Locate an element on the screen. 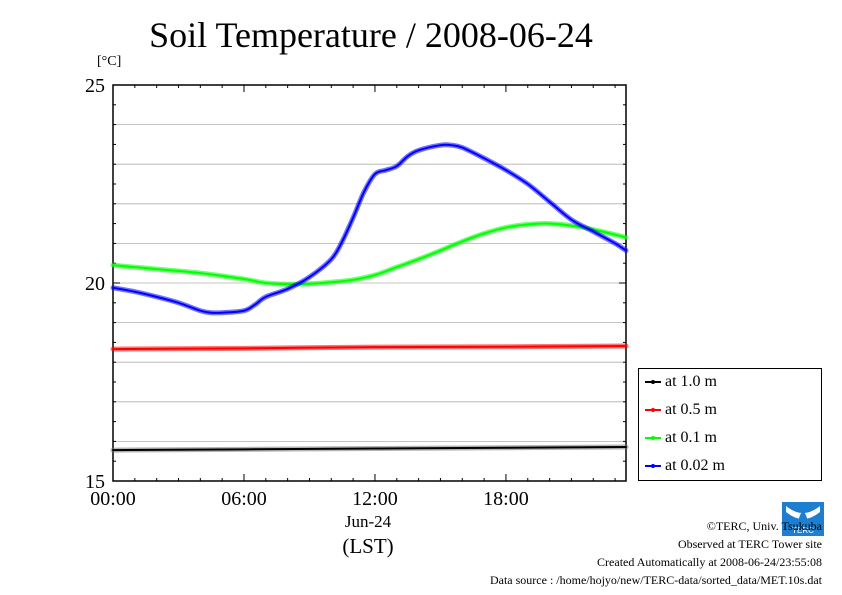 Image resolution: width=842 pixels, height=595 pixels. x-tick-label: 18:00 is located at coordinates (506, 499).